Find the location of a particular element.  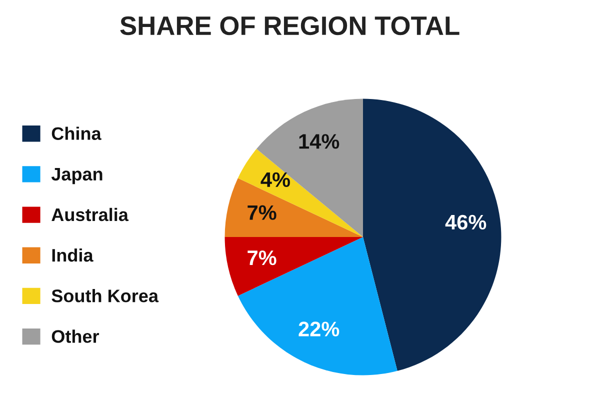

legend-label: China is located at coordinates (77, 133).